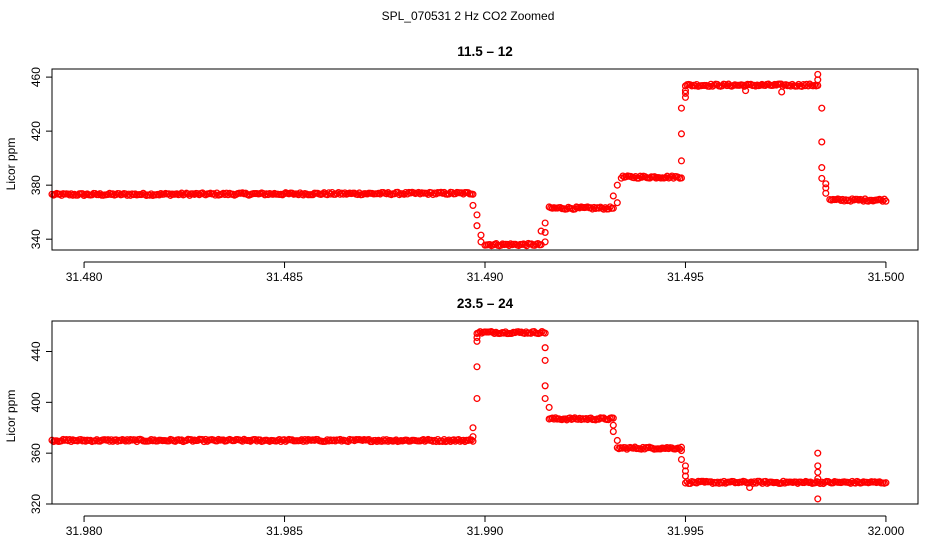  I want to click on x-tick-label: 31.985, so click(284, 531).